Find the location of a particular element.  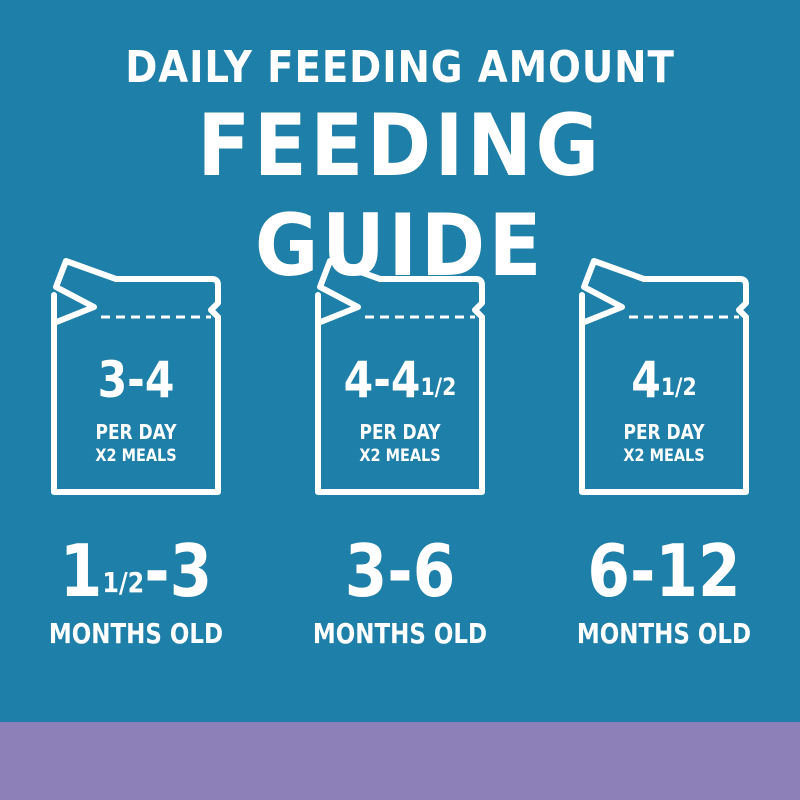

page-title: FEEDING GUIDE is located at coordinates (400, 196).